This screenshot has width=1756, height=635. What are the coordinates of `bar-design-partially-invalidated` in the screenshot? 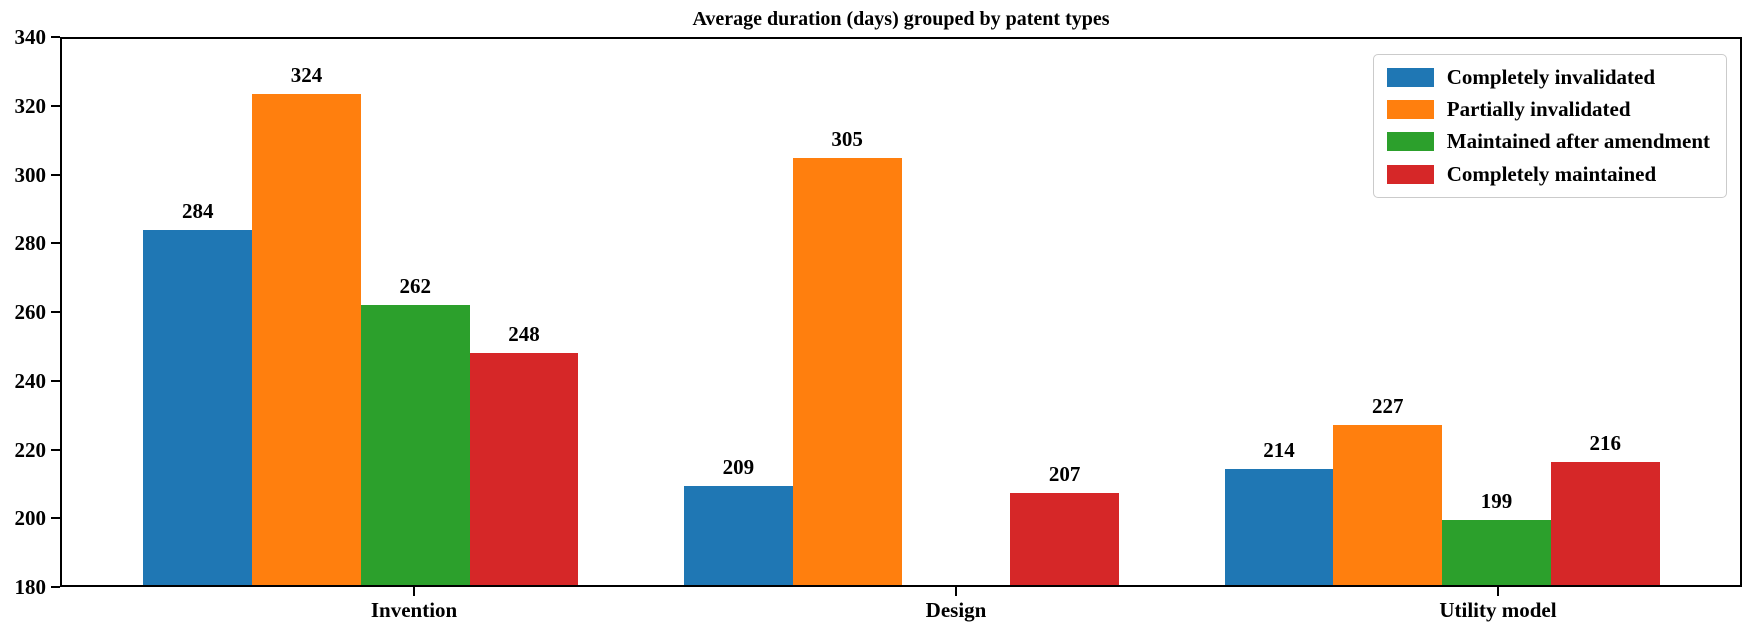 It's located at (847, 371).